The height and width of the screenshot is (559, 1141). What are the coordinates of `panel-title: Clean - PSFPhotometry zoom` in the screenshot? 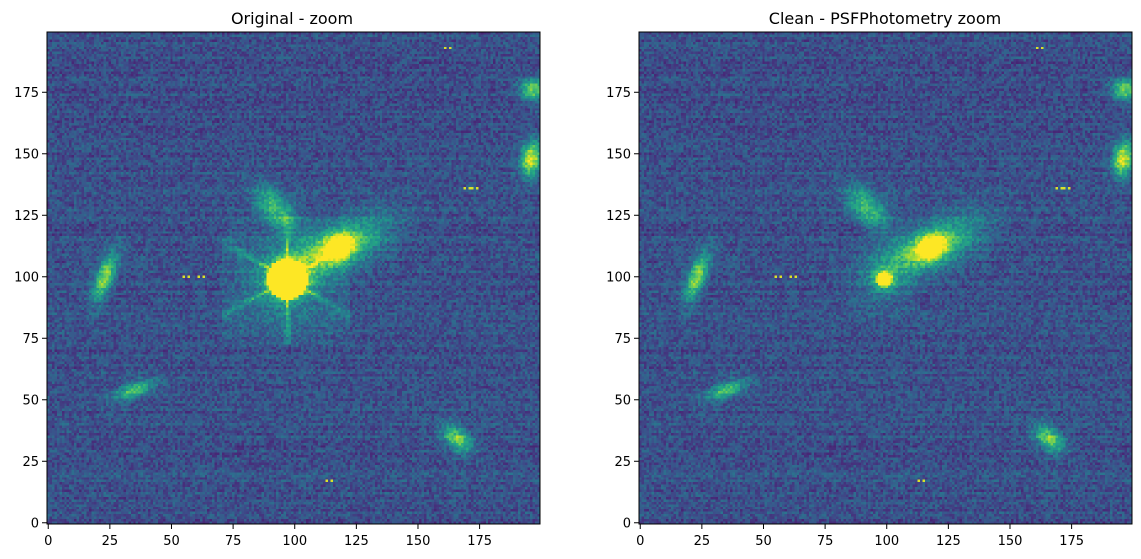 It's located at (885, 18).